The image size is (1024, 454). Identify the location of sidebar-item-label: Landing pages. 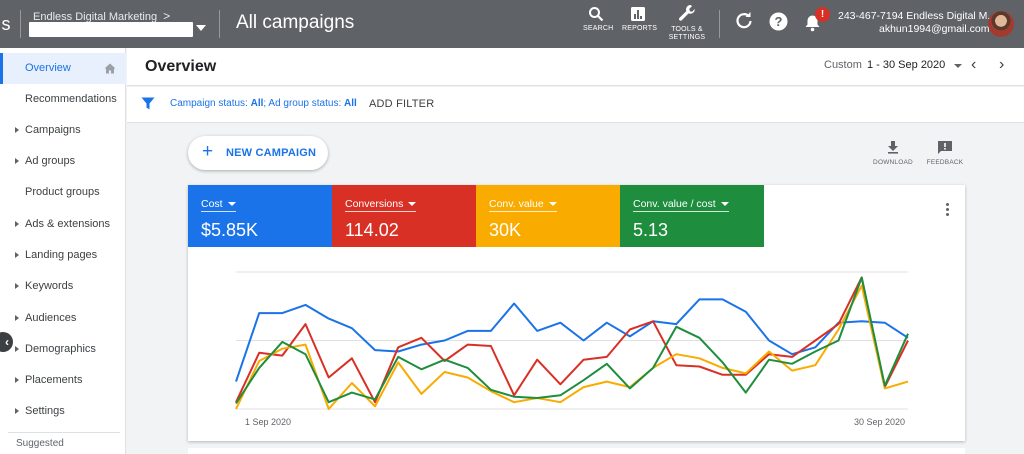
(61, 255).